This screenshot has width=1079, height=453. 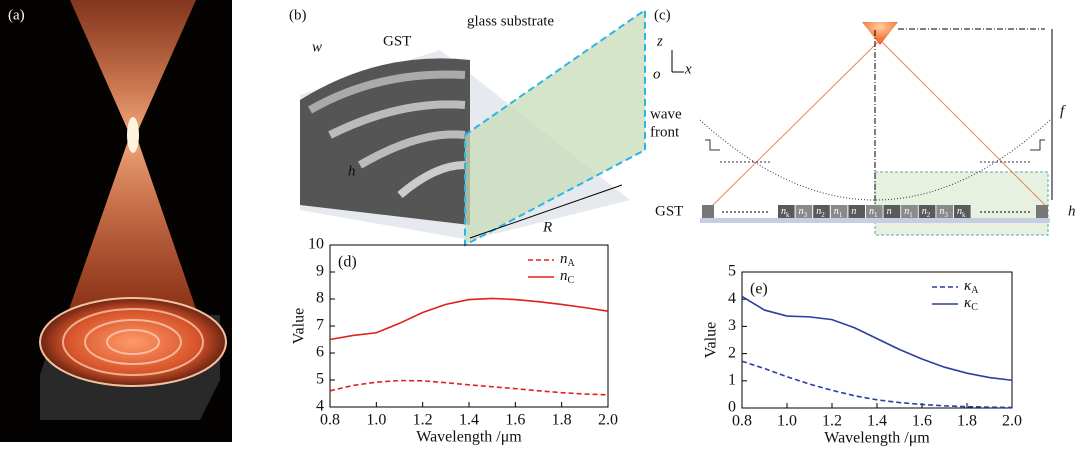 I want to click on y-tick-label: 8, so click(x=320, y=298).